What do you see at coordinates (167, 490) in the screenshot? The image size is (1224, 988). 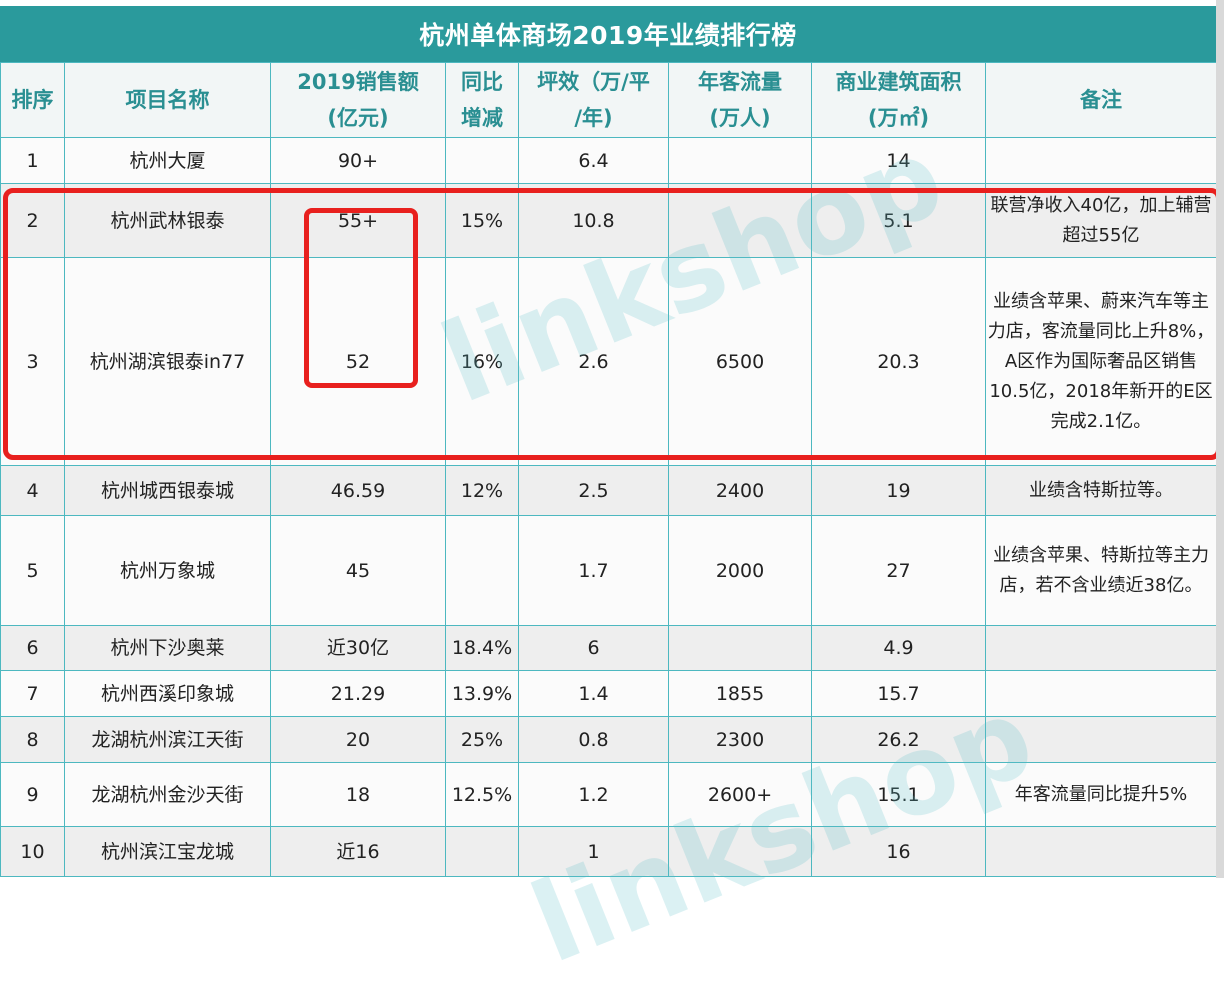 I see `cell-name: 杭州城西银泰城` at bounding box center [167, 490].